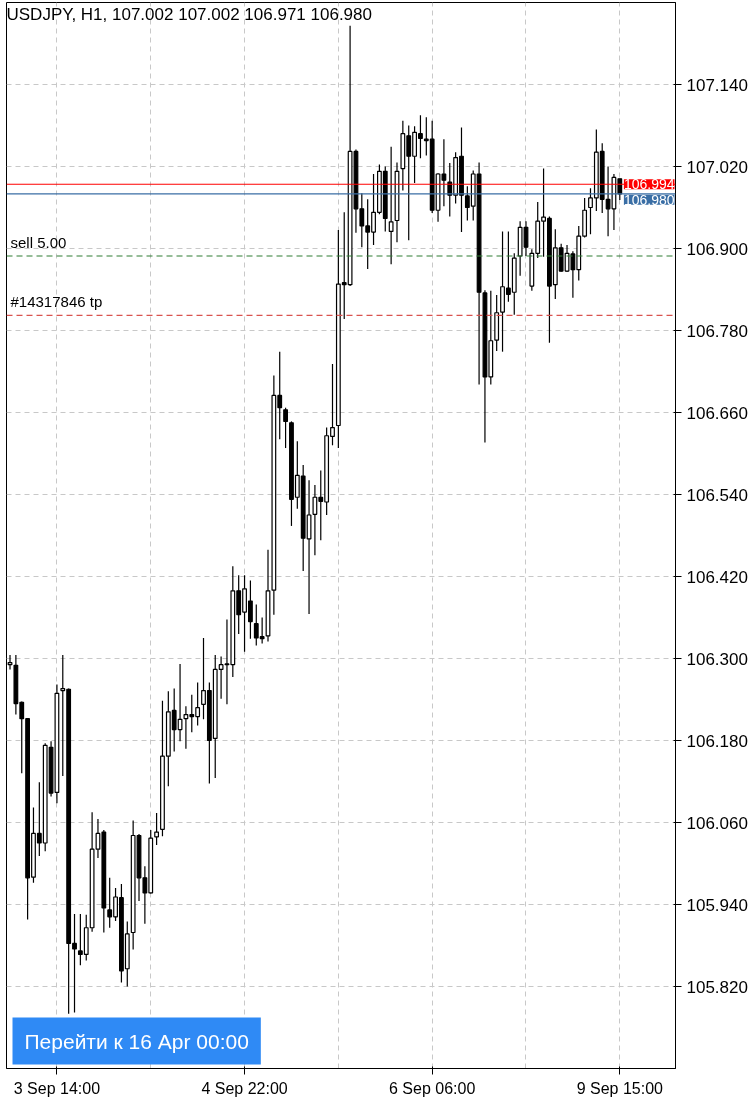 This screenshot has width=750, height=1104. Describe the element at coordinates (136, 1041) in the screenshot. I see `annotation: Перейти к 16 Apr 00:00` at that location.